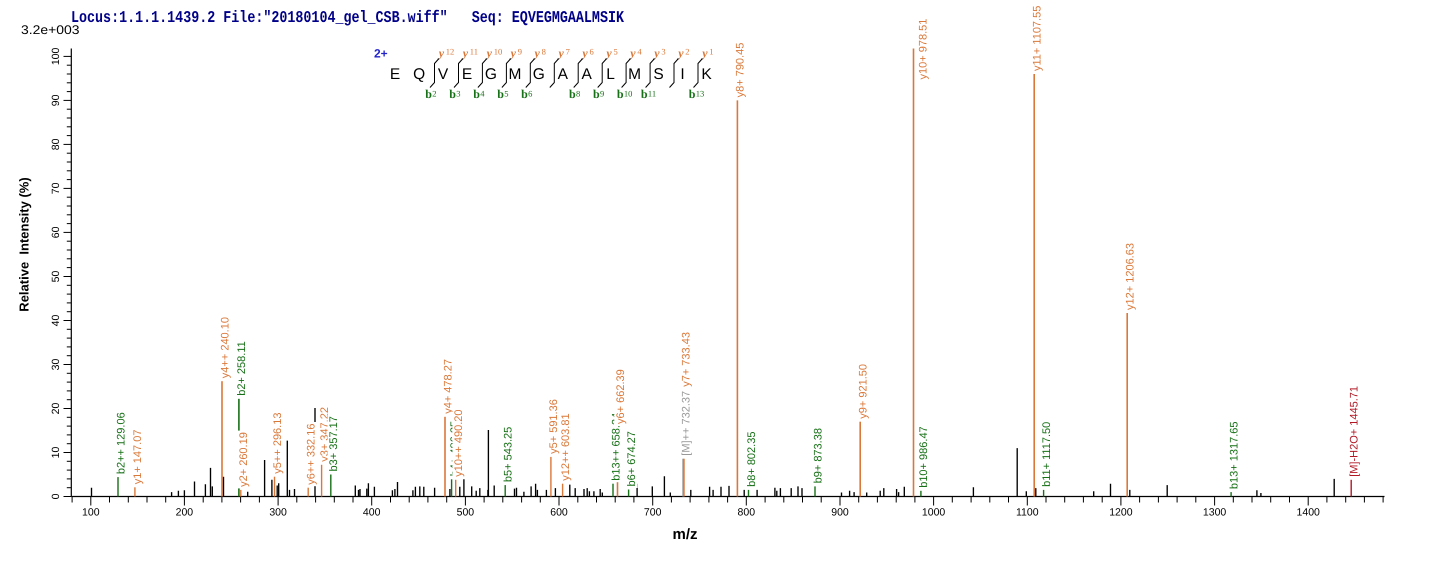 The image size is (1436, 561). Describe the element at coordinates (1121, 513) in the screenshot. I see `svg-text: 1200` at that location.